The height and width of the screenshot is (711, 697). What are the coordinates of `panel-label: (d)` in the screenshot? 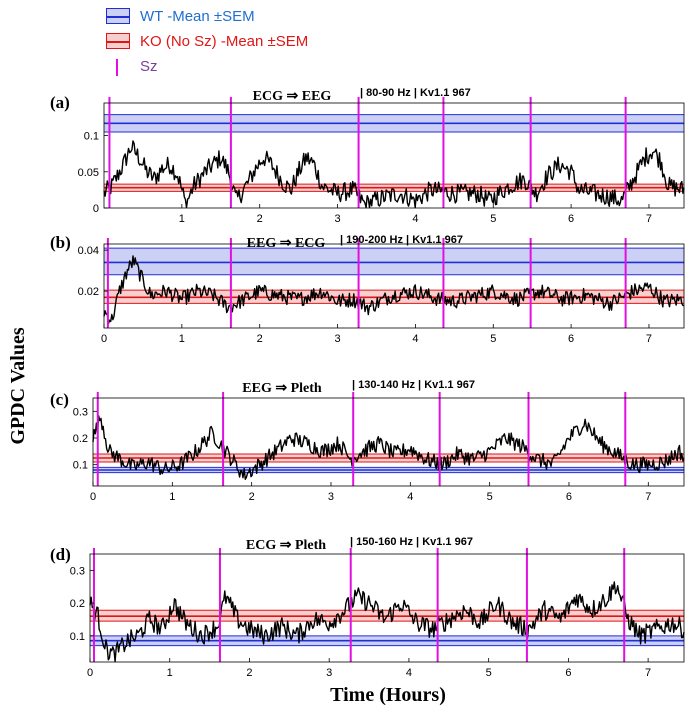 It's located at (60, 554).